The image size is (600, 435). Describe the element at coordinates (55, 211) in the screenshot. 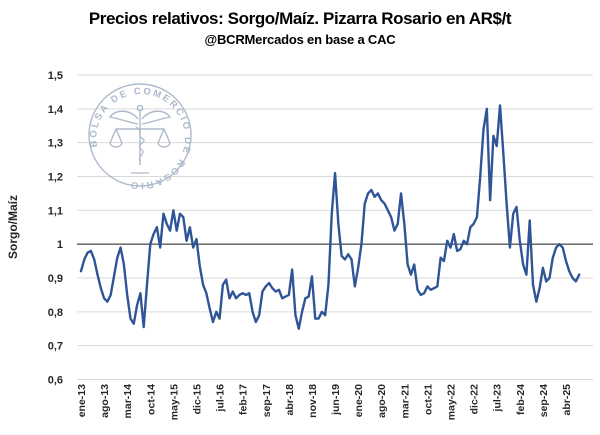

I see `y-tick-label: 1,1` at that location.